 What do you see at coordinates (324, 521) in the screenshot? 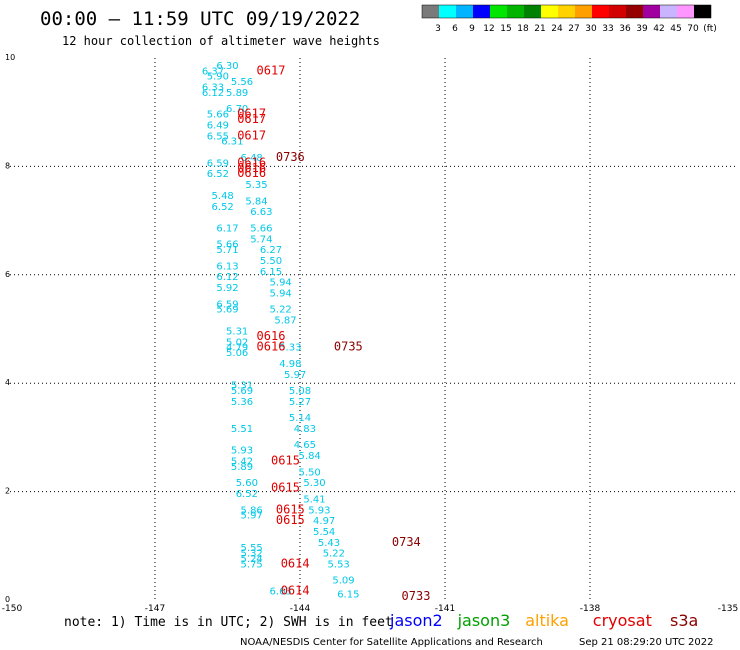
I see `swh-label: 4.97` at bounding box center [324, 521].